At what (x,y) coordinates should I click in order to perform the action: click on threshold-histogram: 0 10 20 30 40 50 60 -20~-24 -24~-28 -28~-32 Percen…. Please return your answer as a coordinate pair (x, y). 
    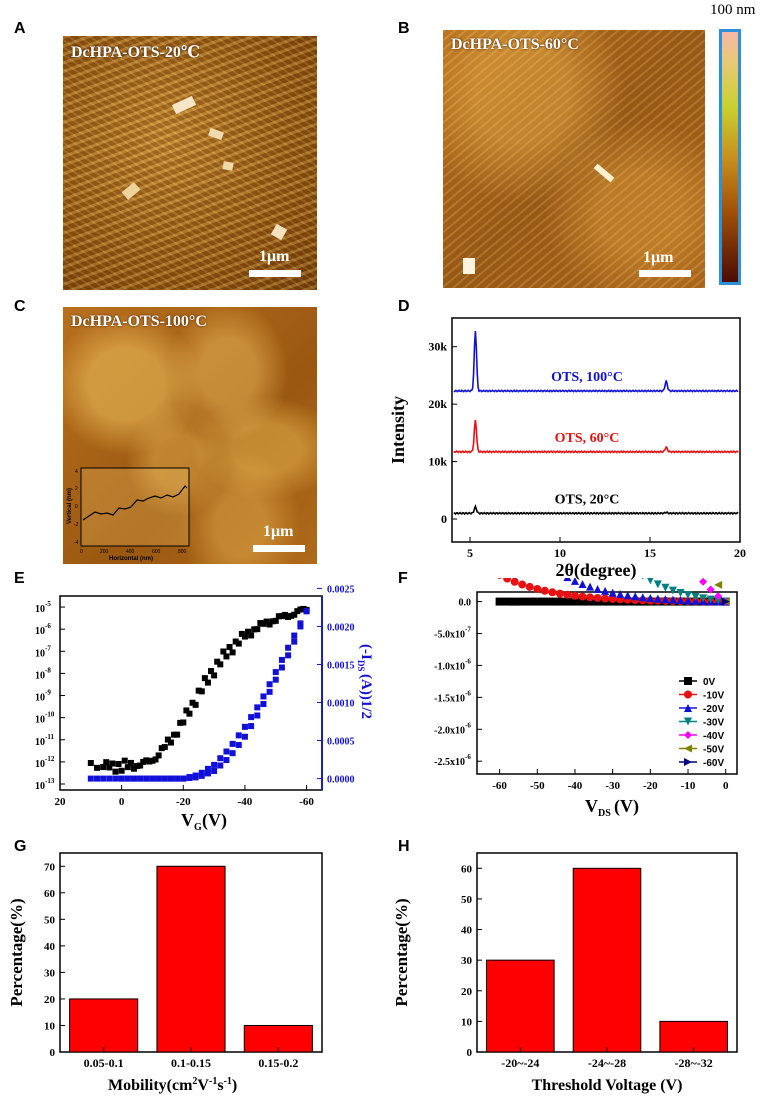
    Looking at the image, I should click on (565, 973).